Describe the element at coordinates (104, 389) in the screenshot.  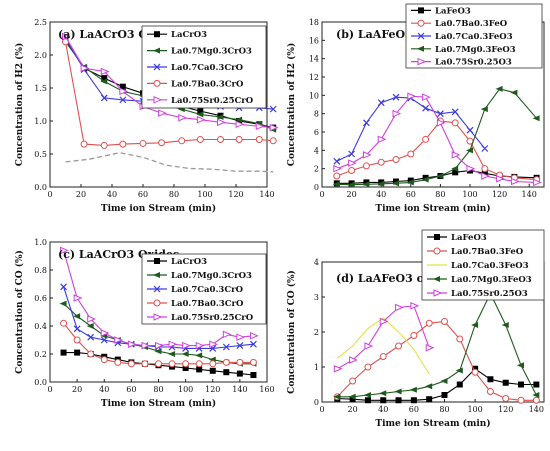
I see `x-tick-label: 40` at that location.